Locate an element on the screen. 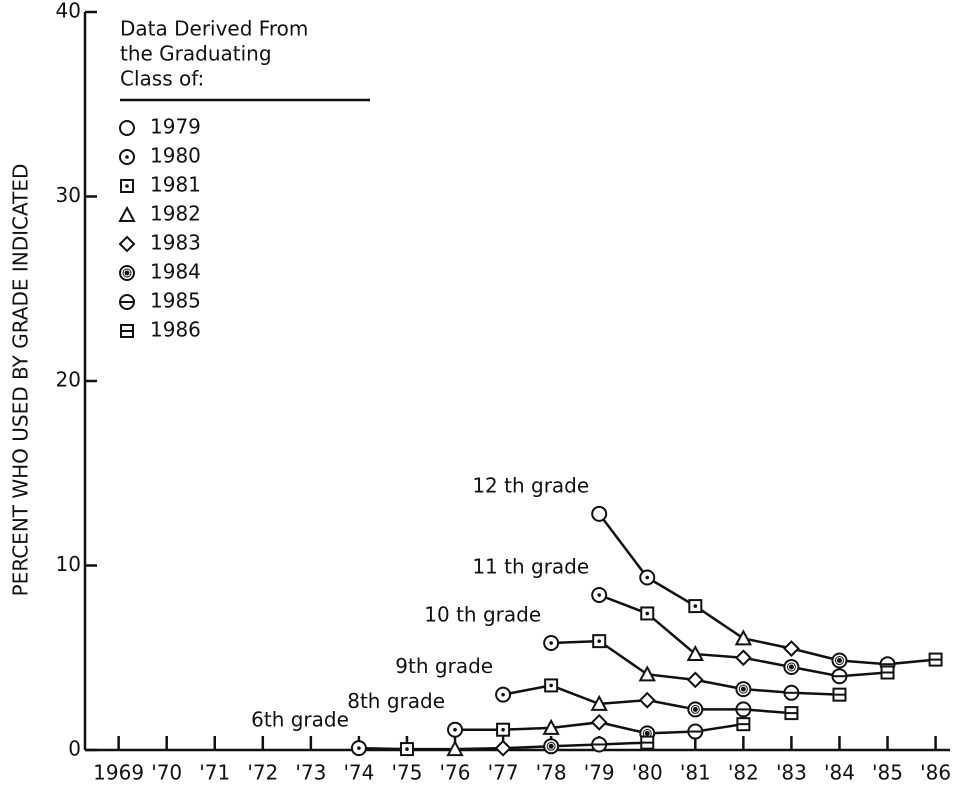 This screenshot has width=966, height=786. x-tick-label: '74 is located at coordinates (358, 773).